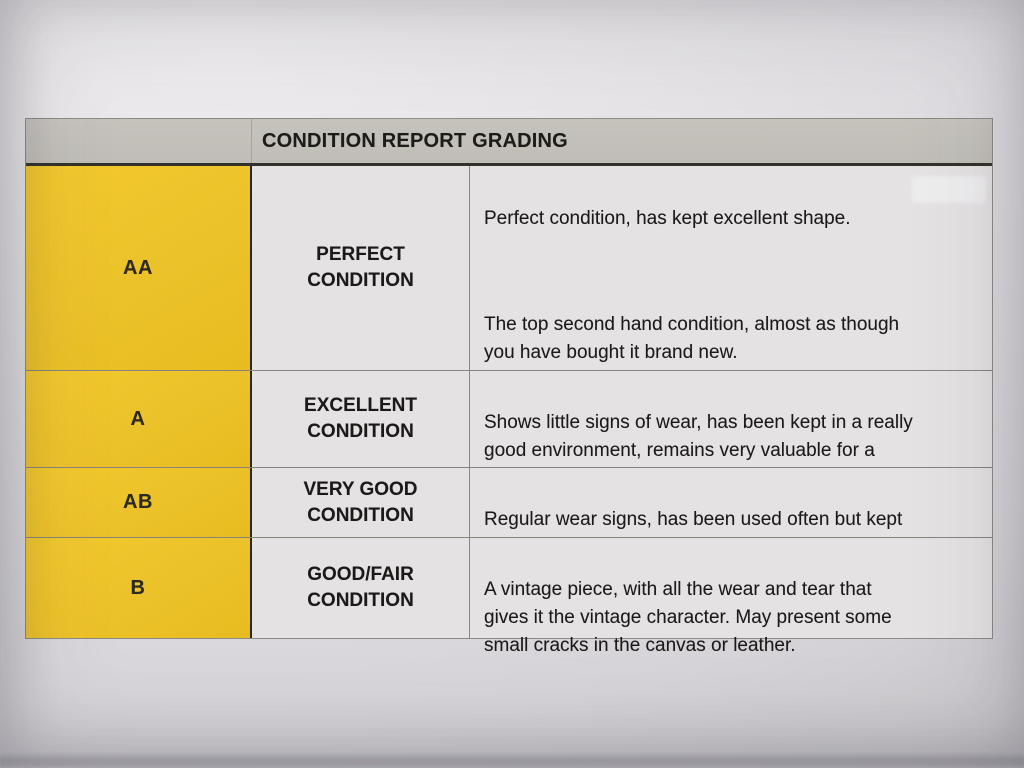 The height and width of the screenshot is (768, 1024). Describe the element at coordinates (361, 502) in the screenshot. I see `condition-label-cell: VERY GOOD CONDITION` at that location.